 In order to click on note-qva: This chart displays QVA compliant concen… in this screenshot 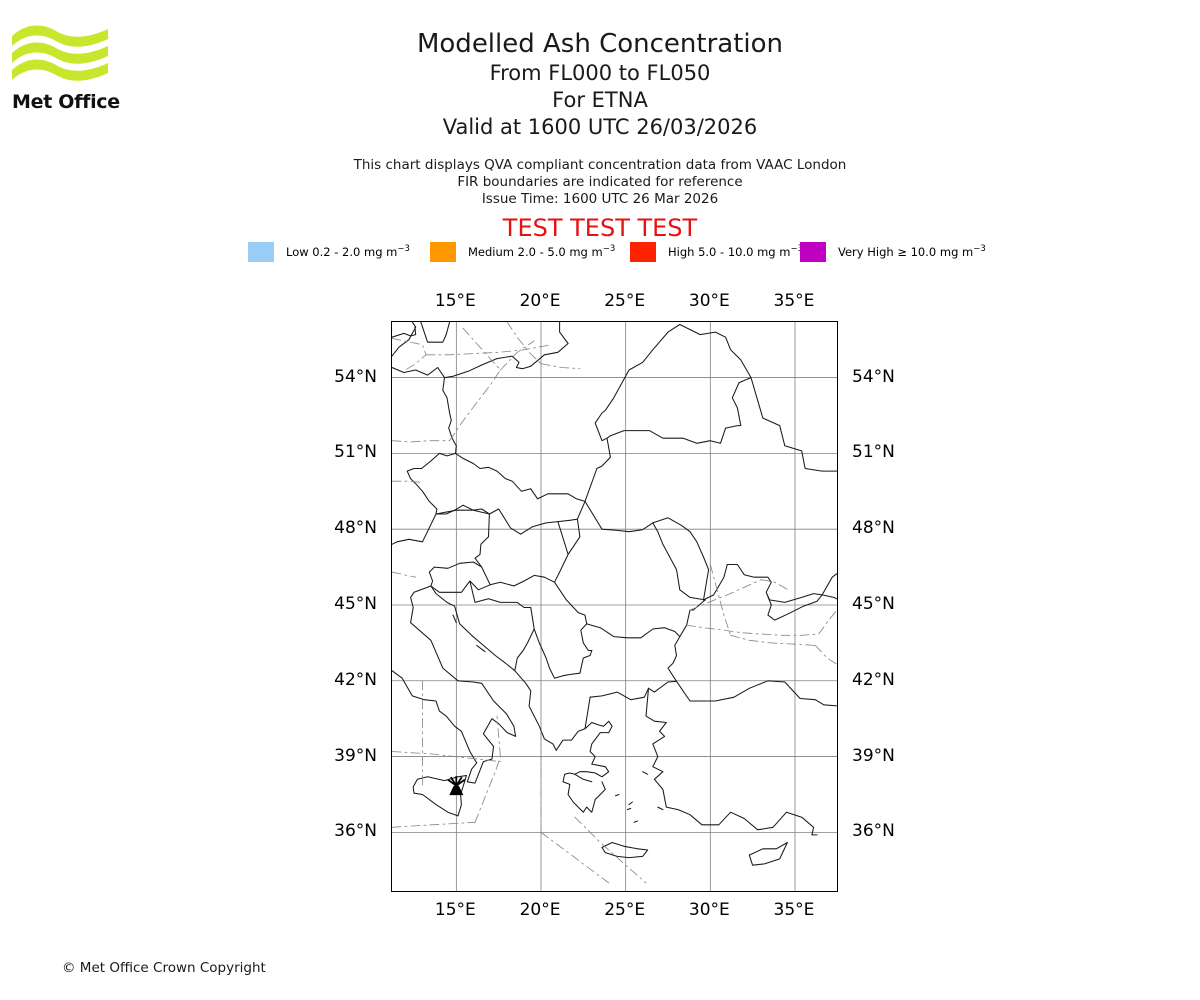, I will do `click(600, 165)`.